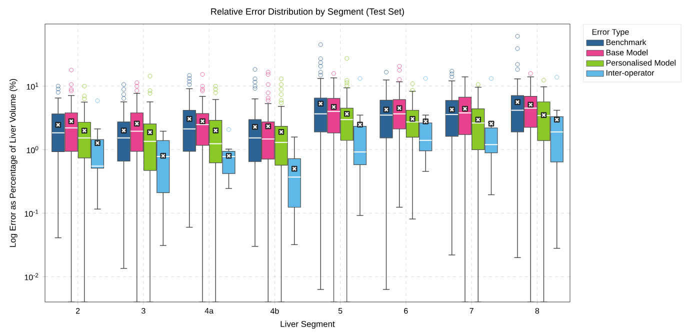  What do you see at coordinates (31, 276) in the screenshot?
I see `y-tick-label: 10$^{-2}$` at bounding box center [31, 276].